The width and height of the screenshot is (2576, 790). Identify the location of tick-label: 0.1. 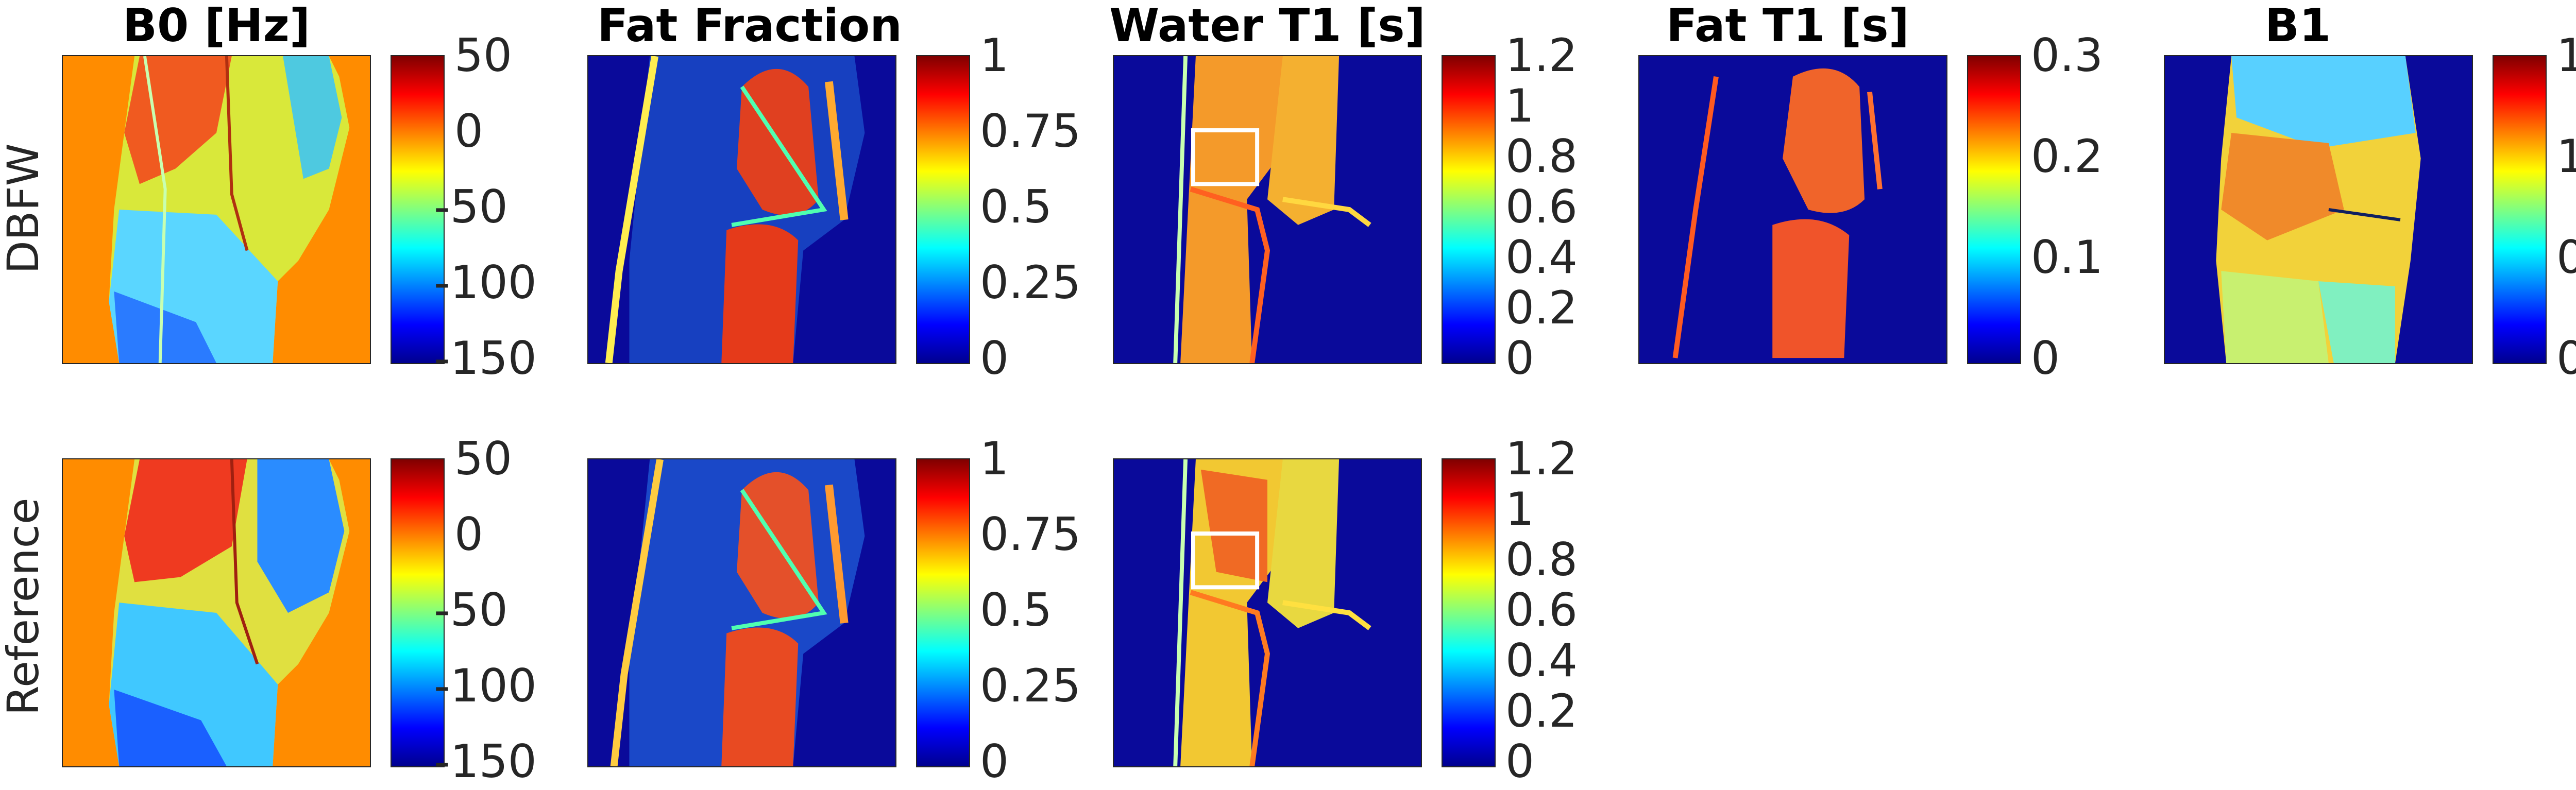
(2067, 257).